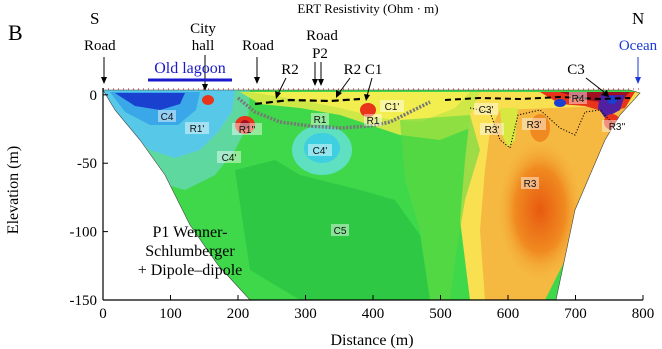 Image resolution: width=662 pixels, height=349 pixels. Describe the element at coordinates (190, 270) in the screenshot. I see `method-label-3: + Dipole–dipole` at that location.